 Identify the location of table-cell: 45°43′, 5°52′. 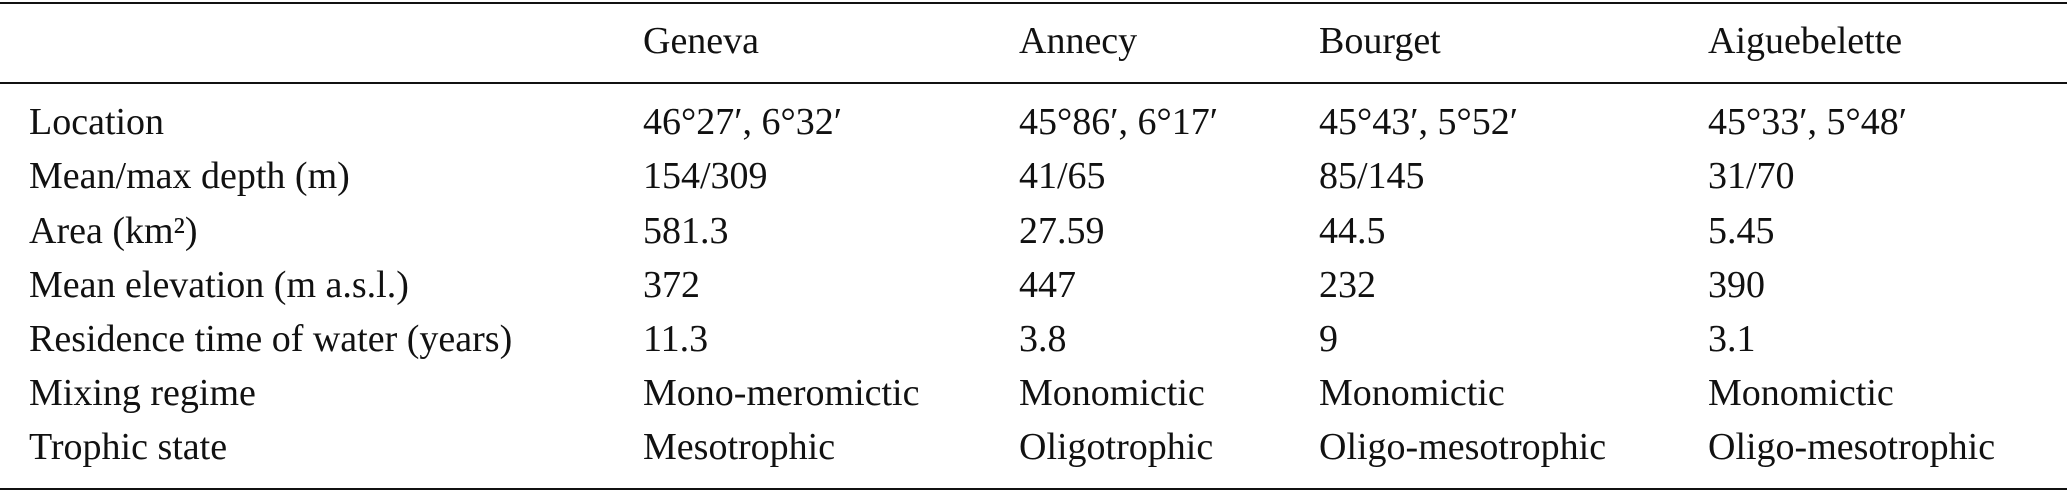
(1419, 122).